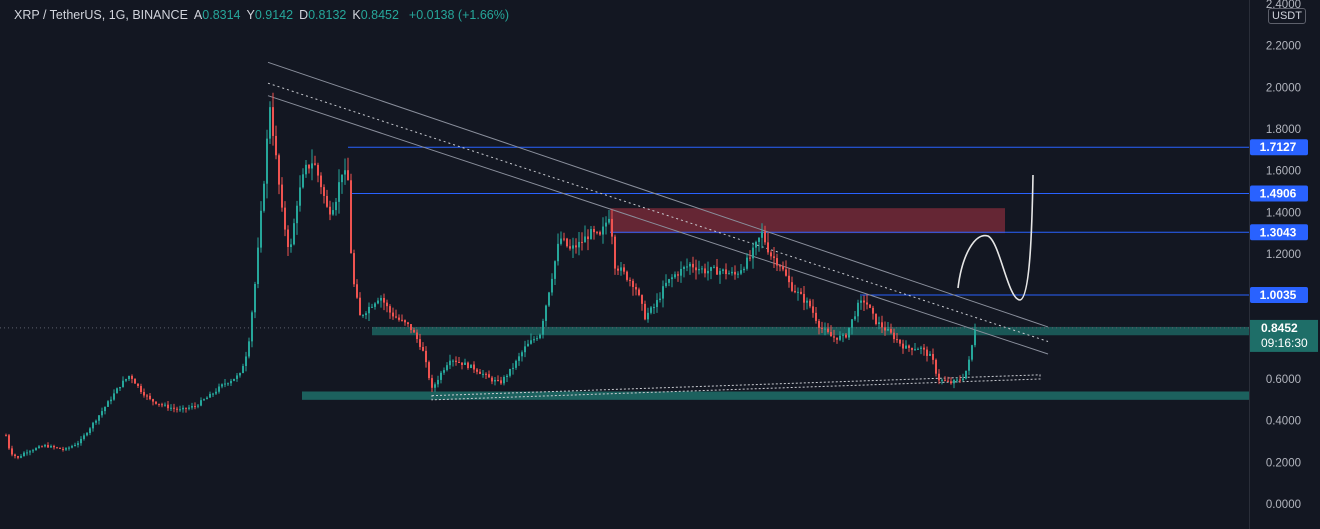  Describe the element at coordinates (101, 15) in the screenshot. I see `symbol-title: XRP / TetherUS, 1G, BINANCE` at that location.